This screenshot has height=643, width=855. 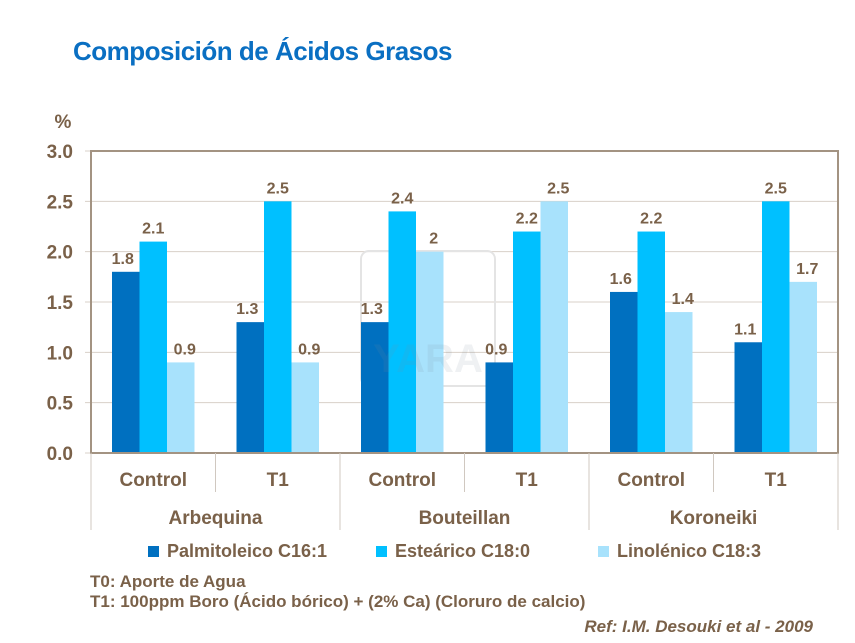 What do you see at coordinates (247, 551) in the screenshot?
I see `legend-label: Palmitoleico C16:1` at bounding box center [247, 551].